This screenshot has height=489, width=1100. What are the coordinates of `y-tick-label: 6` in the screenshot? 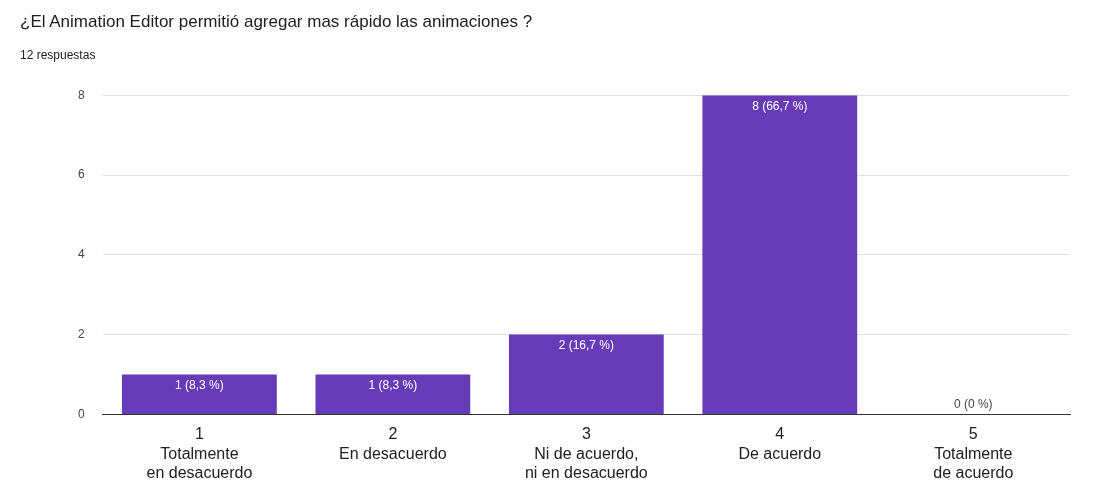 It's located at (81, 174).